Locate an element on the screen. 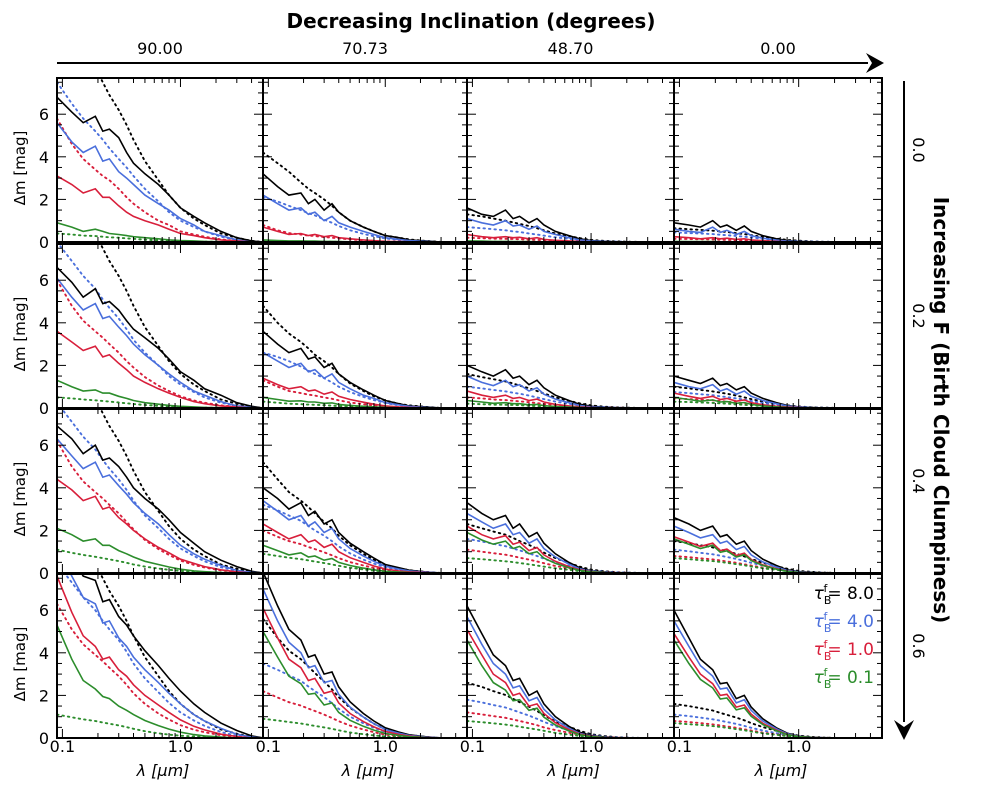 This screenshot has width=981, height=785. legend-value: = 8.0 is located at coordinates (850, 594).